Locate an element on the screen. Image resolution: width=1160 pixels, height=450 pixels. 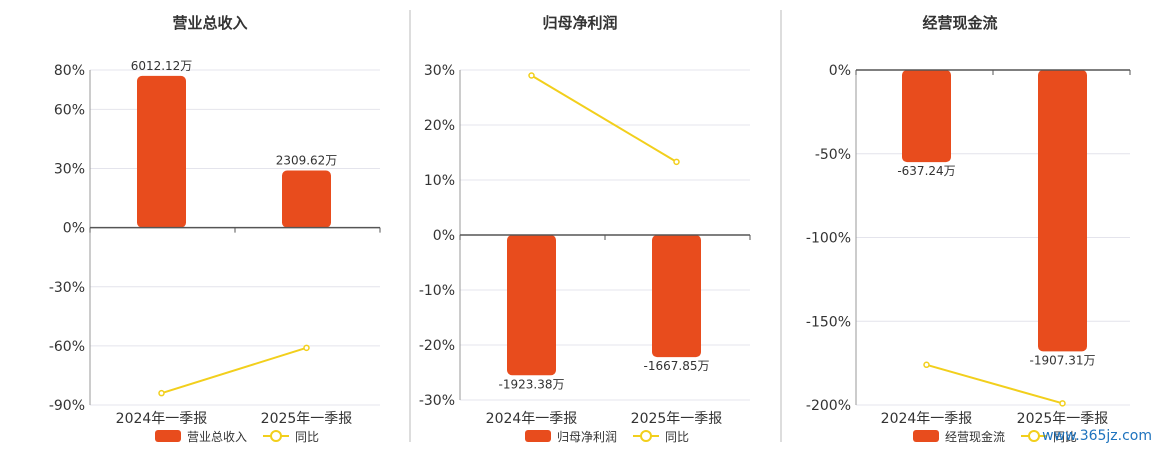
y-tick-label: 80% is located at coordinates (69, 71).